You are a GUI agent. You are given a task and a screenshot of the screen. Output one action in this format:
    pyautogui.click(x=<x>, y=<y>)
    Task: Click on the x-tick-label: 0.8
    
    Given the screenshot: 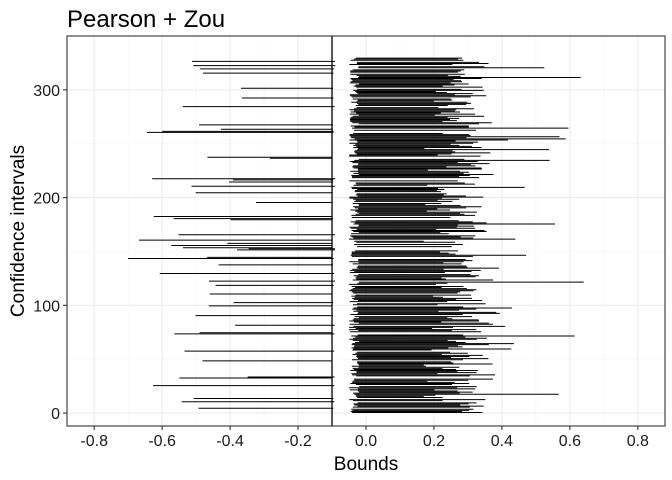 What is the action you would take?
    pyautogui.click(x=638, y=441)
    